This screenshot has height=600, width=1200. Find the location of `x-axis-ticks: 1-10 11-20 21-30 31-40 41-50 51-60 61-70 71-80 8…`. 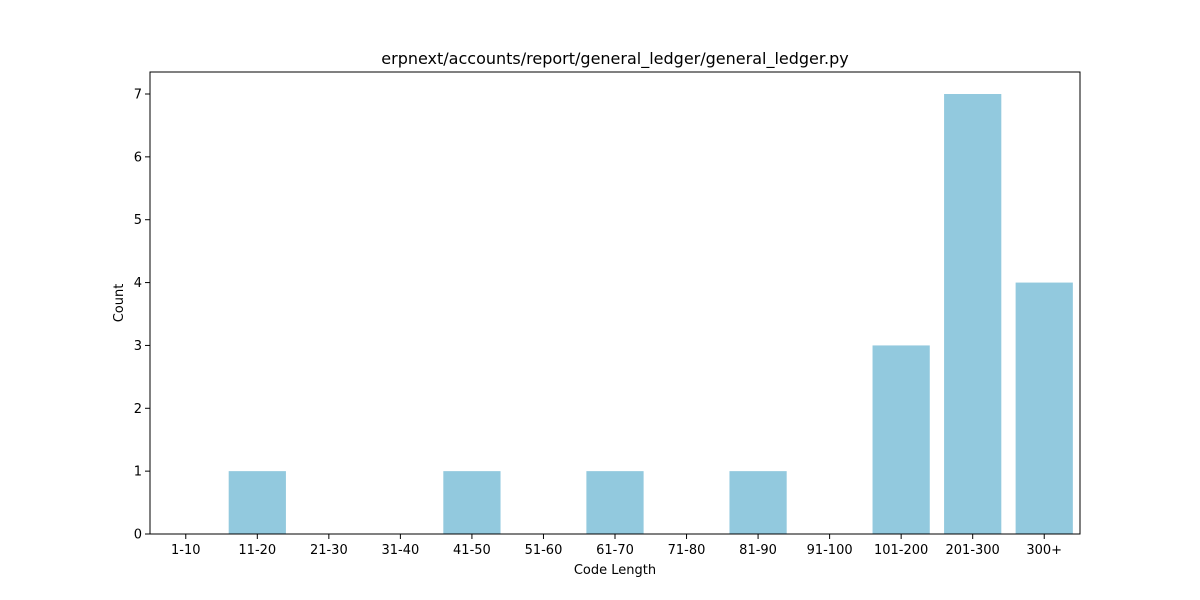

x-axis-ticks: 1-10 11-20 21-30 31-40 41-50 51-60 61-70 71-80 8… is located at coordinates (616, 546).